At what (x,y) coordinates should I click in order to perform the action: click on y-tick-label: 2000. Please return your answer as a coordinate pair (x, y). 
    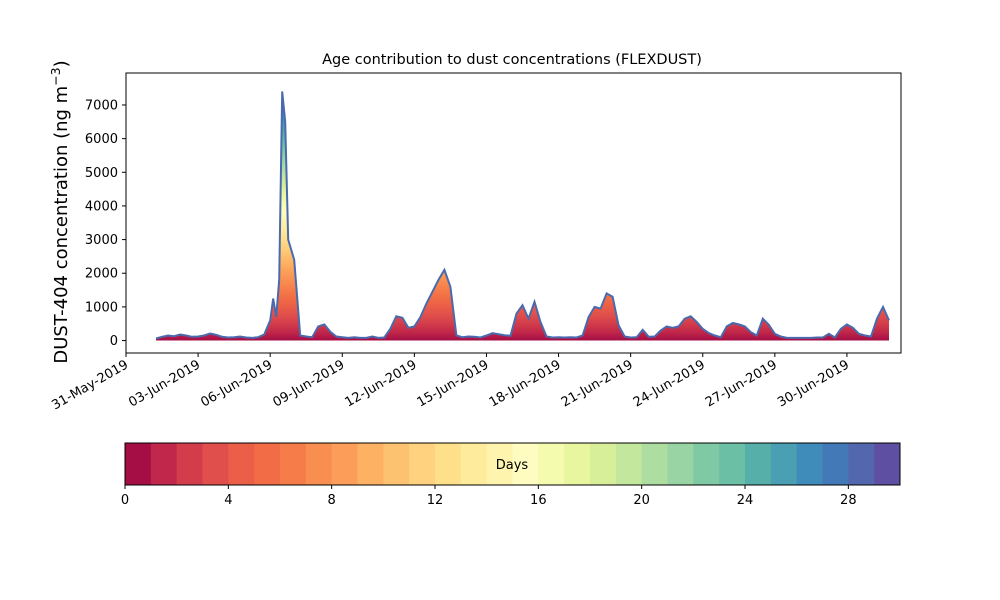
    Looking at the image, I should click on (101, 274).